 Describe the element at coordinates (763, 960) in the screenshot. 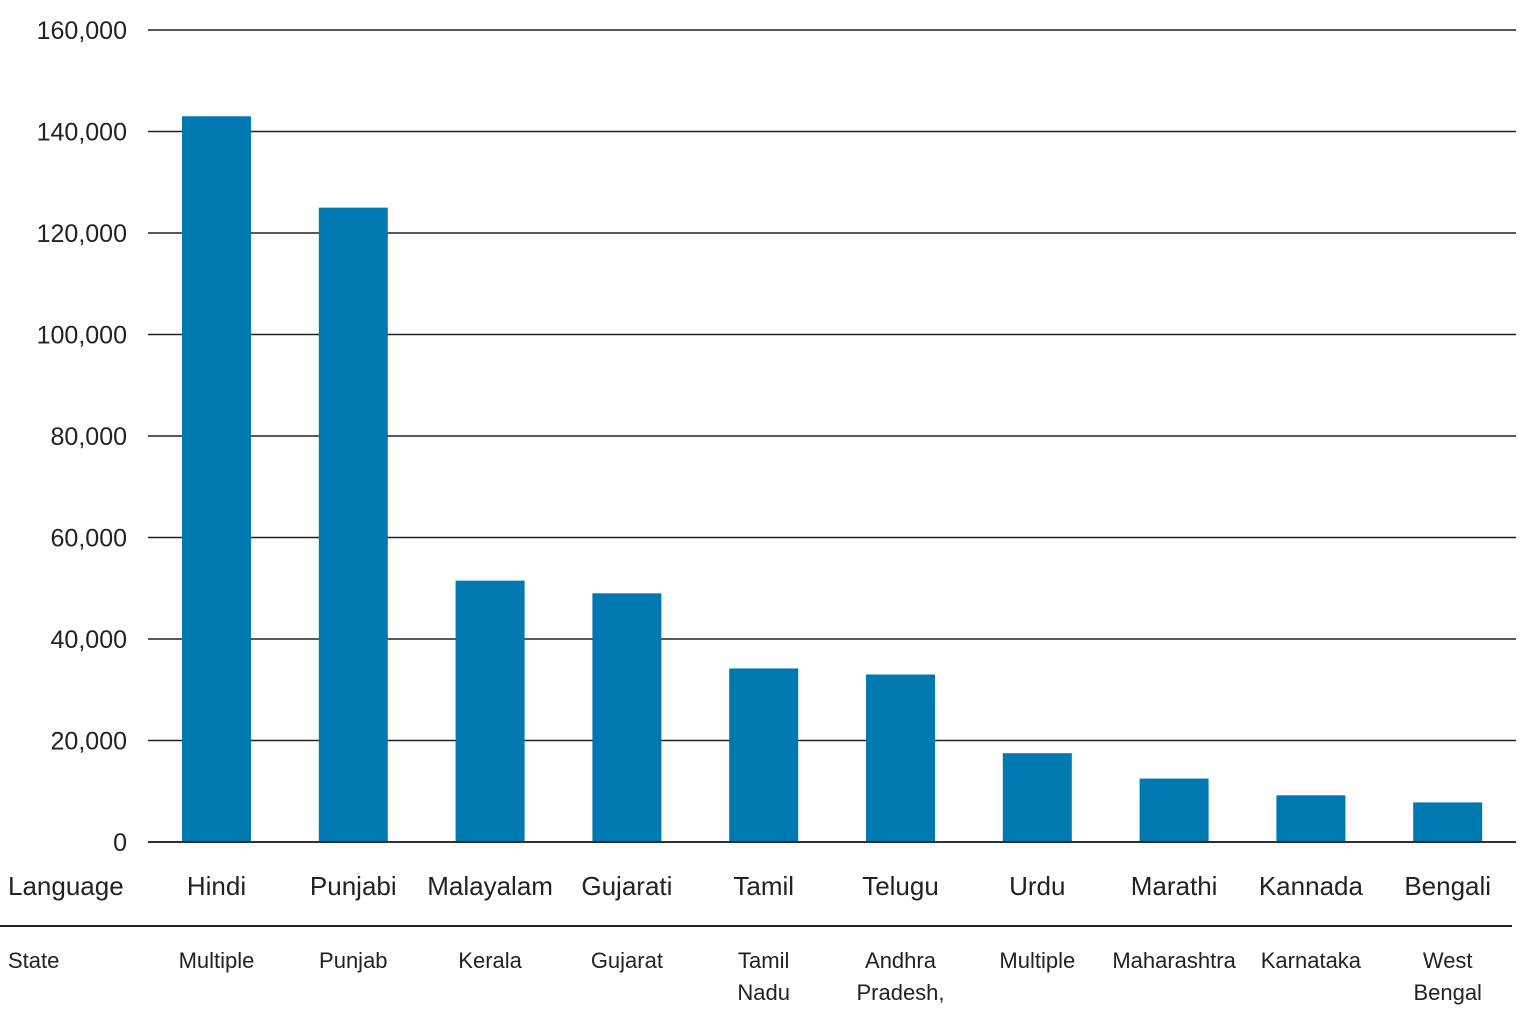

I see `state-label: Tamil` at that location.